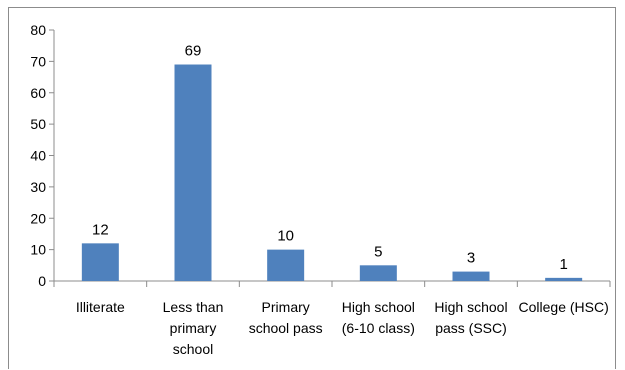 The height and width of the screenshot is (370, 625). I want to click on data-label: 5, so click(378, 251).